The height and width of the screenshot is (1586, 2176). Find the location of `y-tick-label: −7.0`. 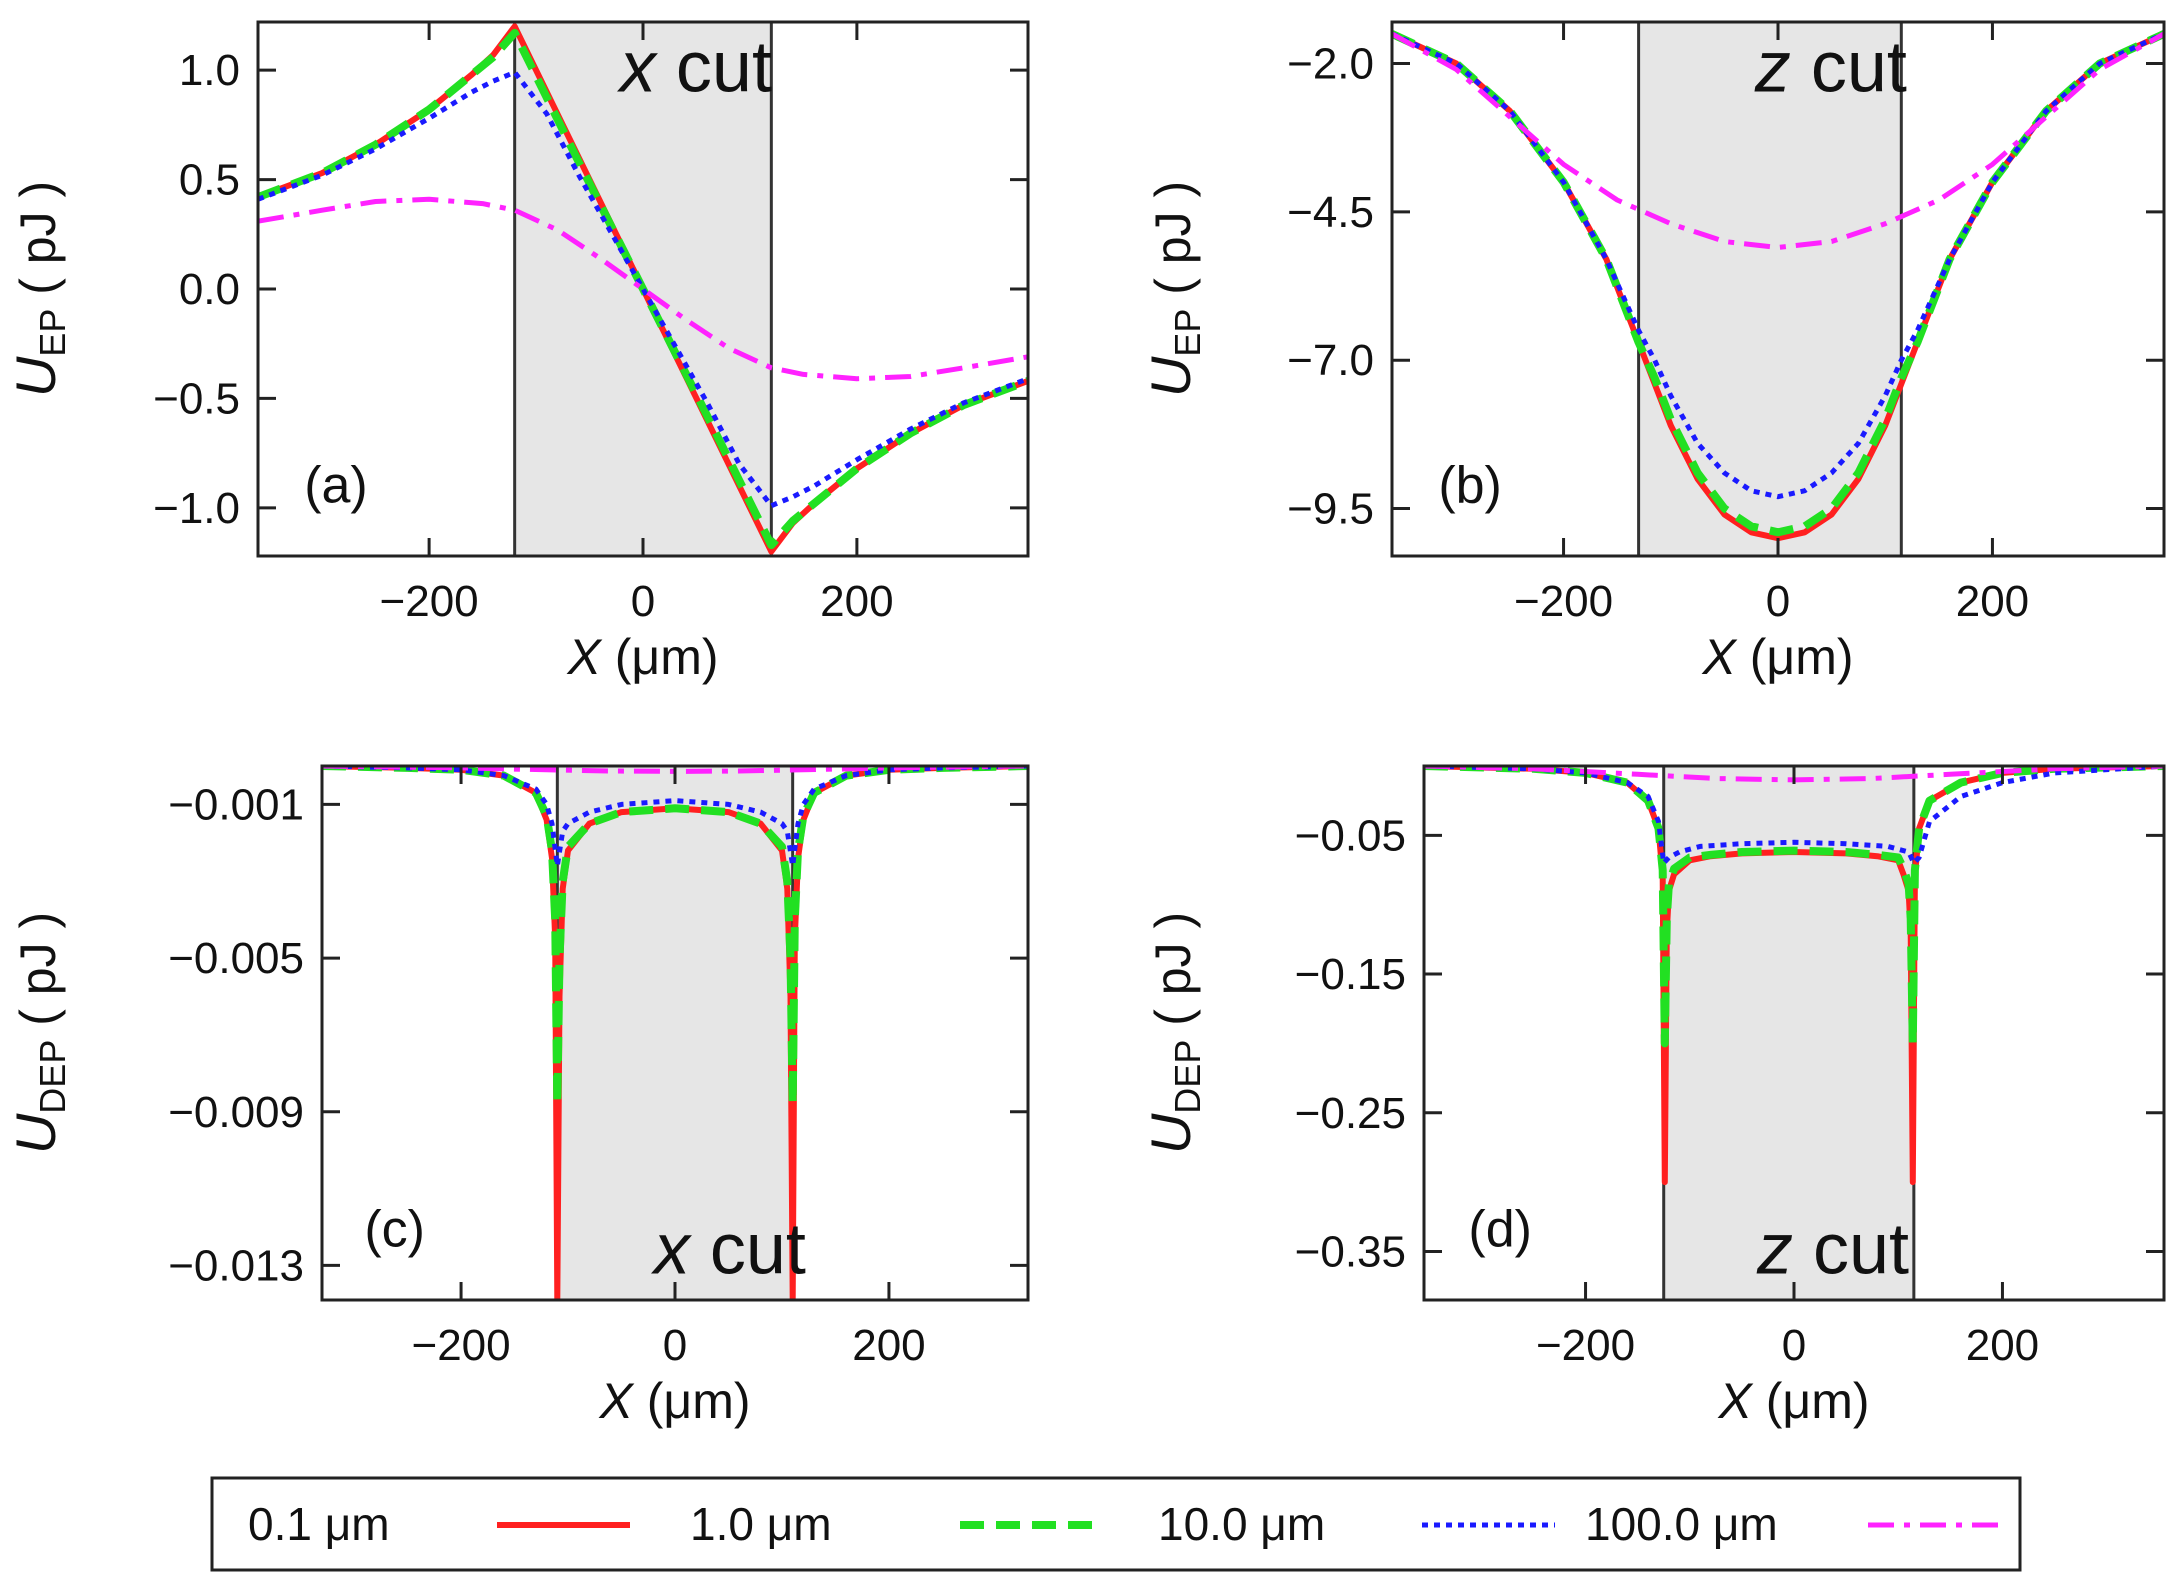

y-tick-label: −7.0 is located at coordinates (1330, 360).